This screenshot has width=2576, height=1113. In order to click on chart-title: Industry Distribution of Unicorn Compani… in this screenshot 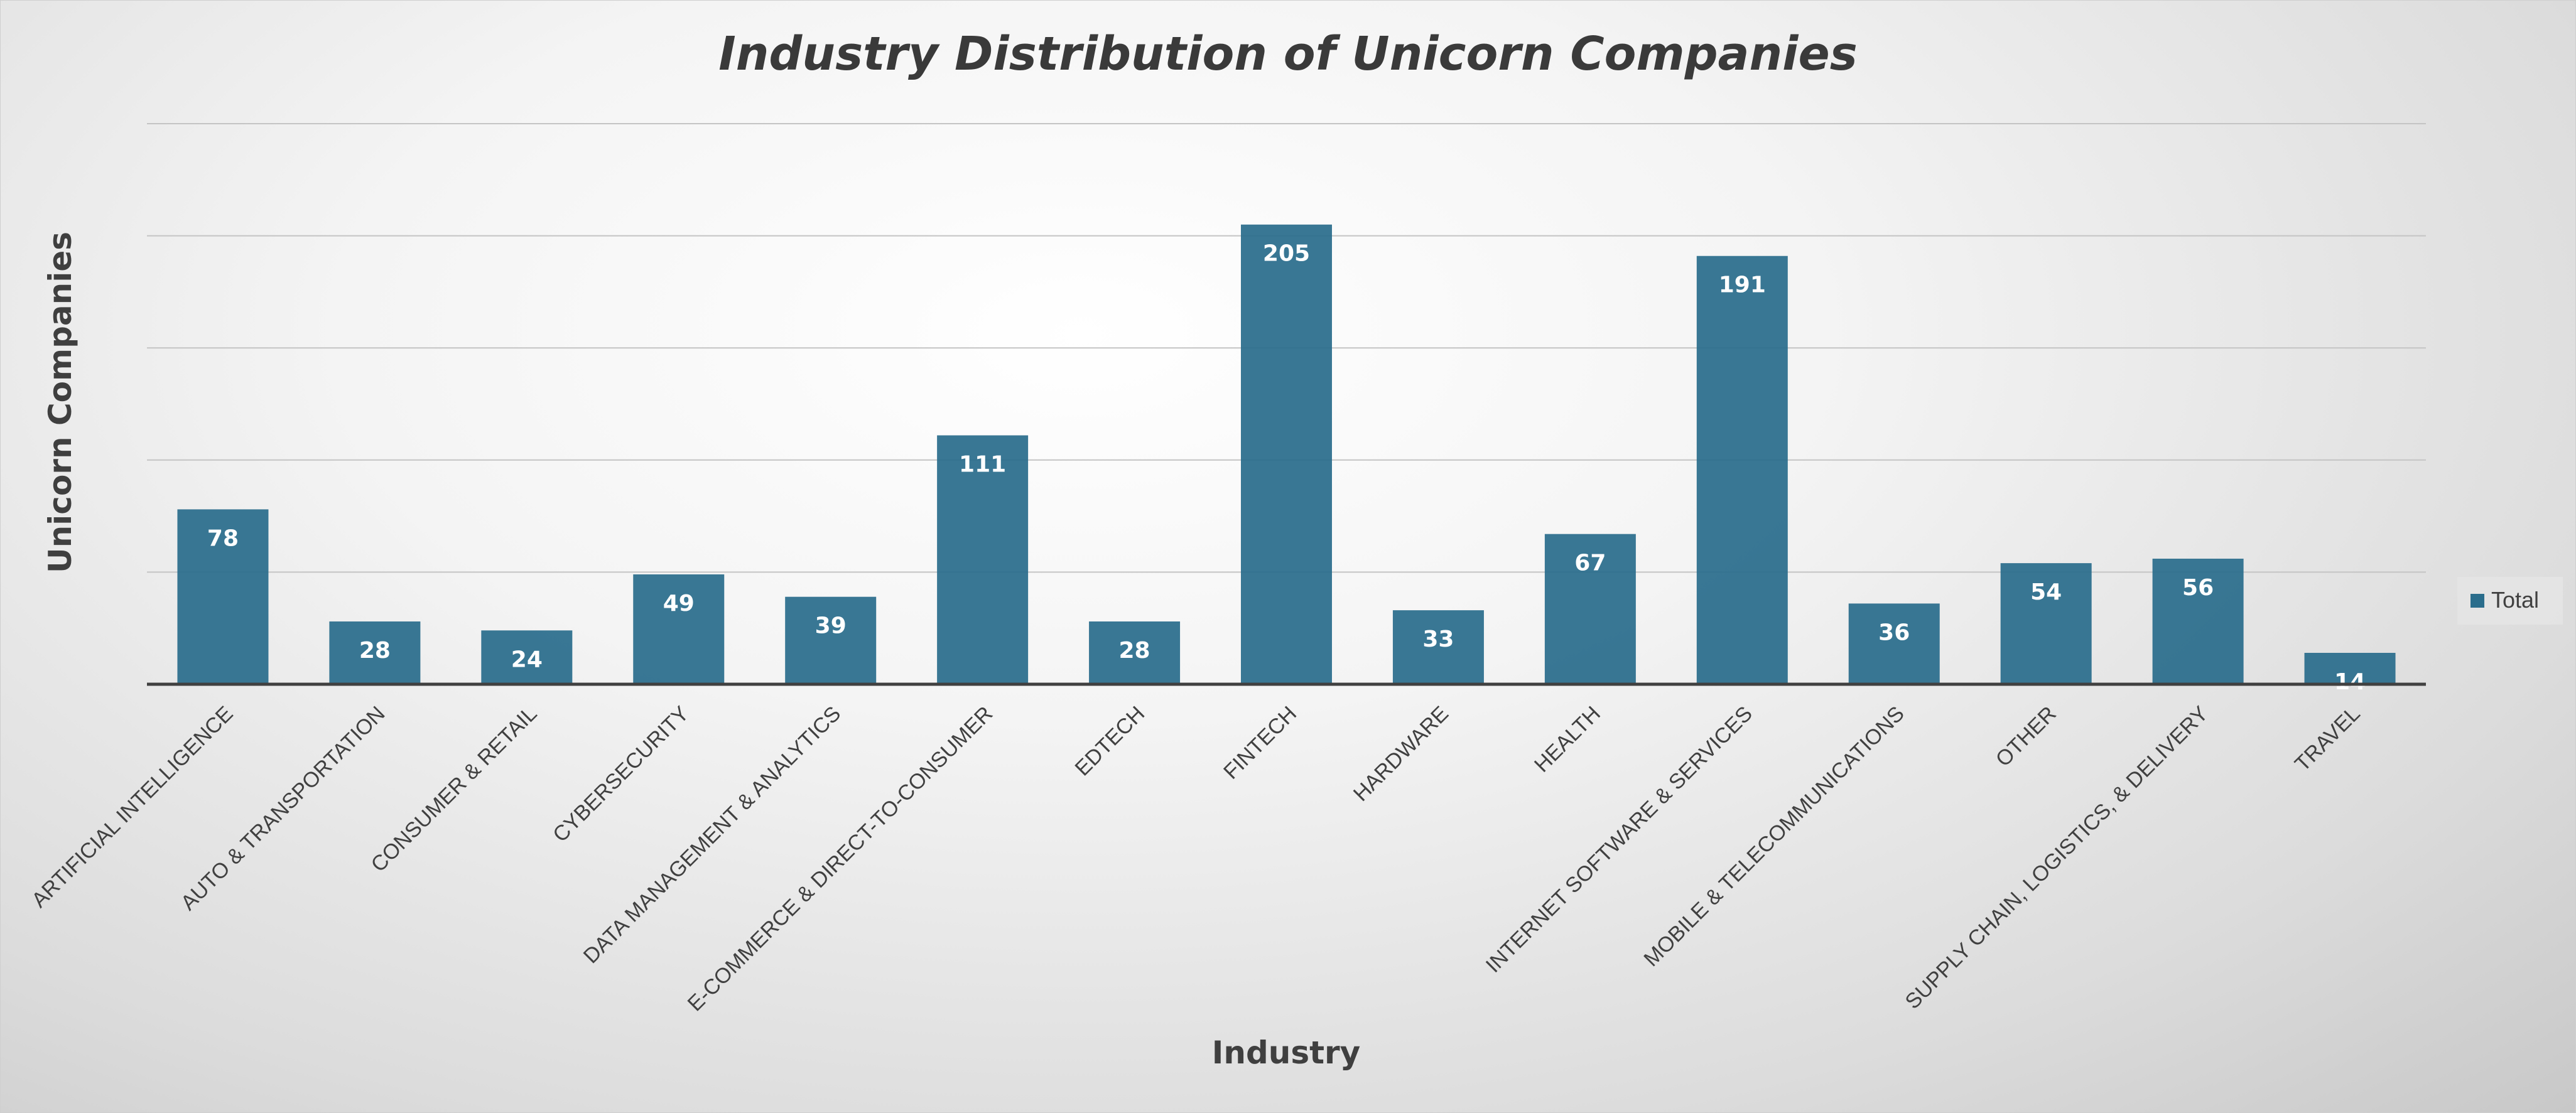, I will do `click(1288, 54)`.